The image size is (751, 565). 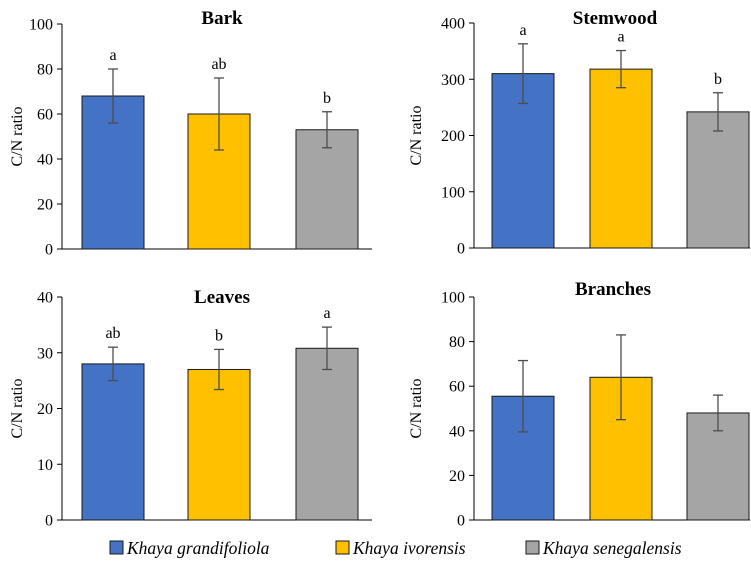 I want to click on legend-label: Khaya senegalensis, so click(x=612, y=548).